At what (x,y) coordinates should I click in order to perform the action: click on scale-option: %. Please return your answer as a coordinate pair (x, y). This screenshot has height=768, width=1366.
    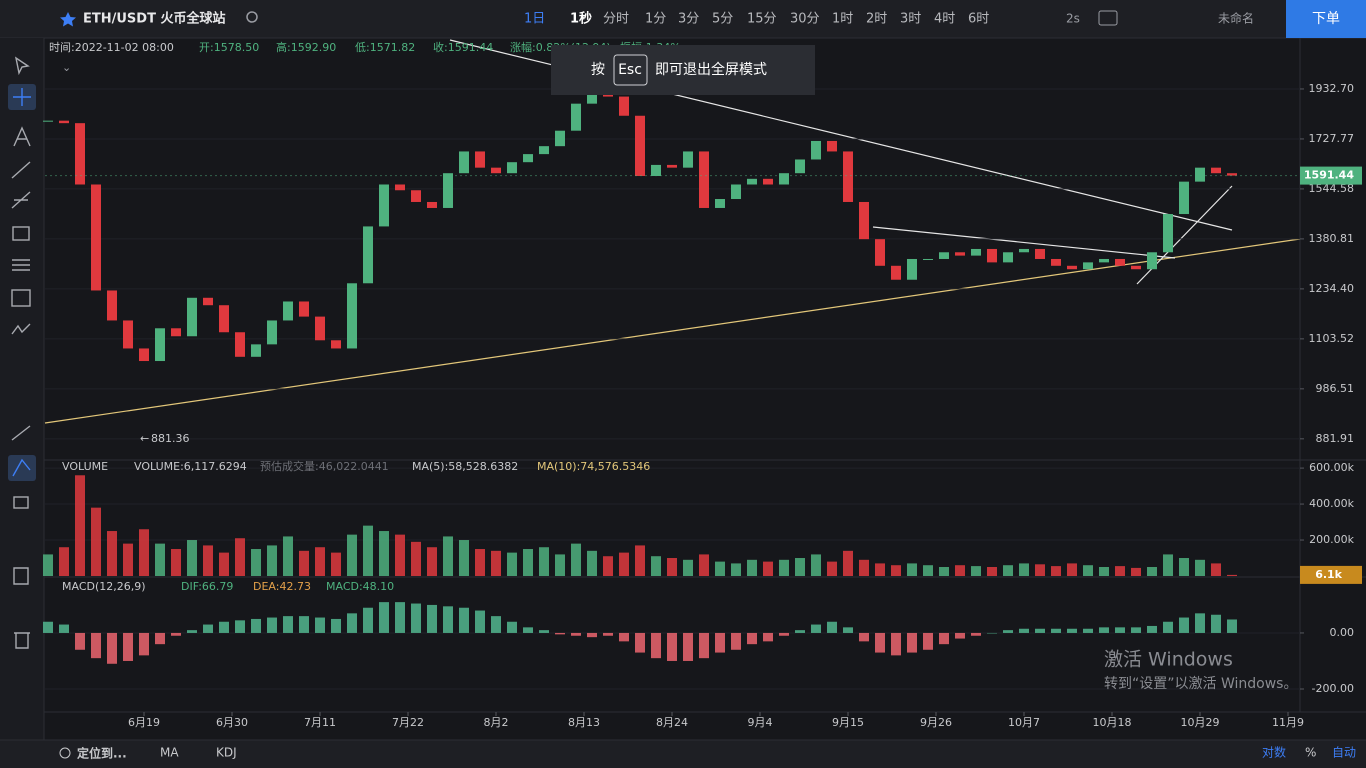
    Looking at the image, I should click on (1310, 753).